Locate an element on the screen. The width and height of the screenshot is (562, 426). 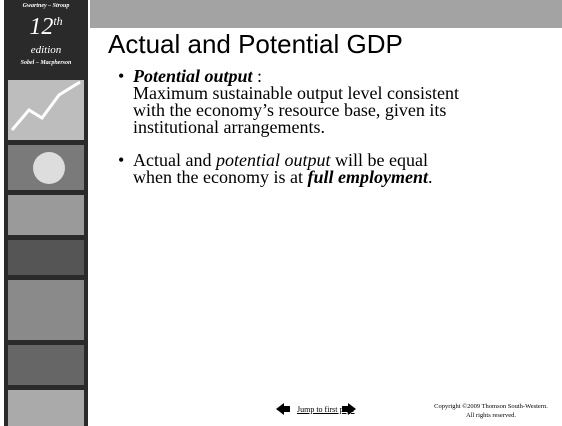
text-run: potential output is located at coordinates (273, 160).